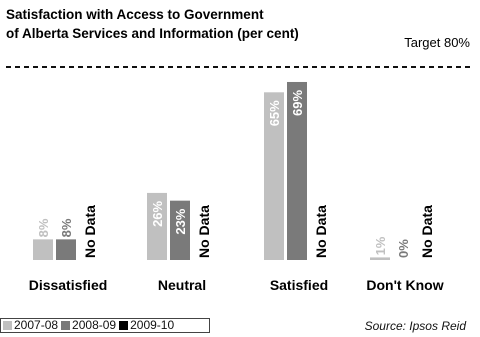 The width and height of the screenshot is (480, 337). I want to click on data-label-dissatisfied-2008-09: 8%, so click(66, 227).